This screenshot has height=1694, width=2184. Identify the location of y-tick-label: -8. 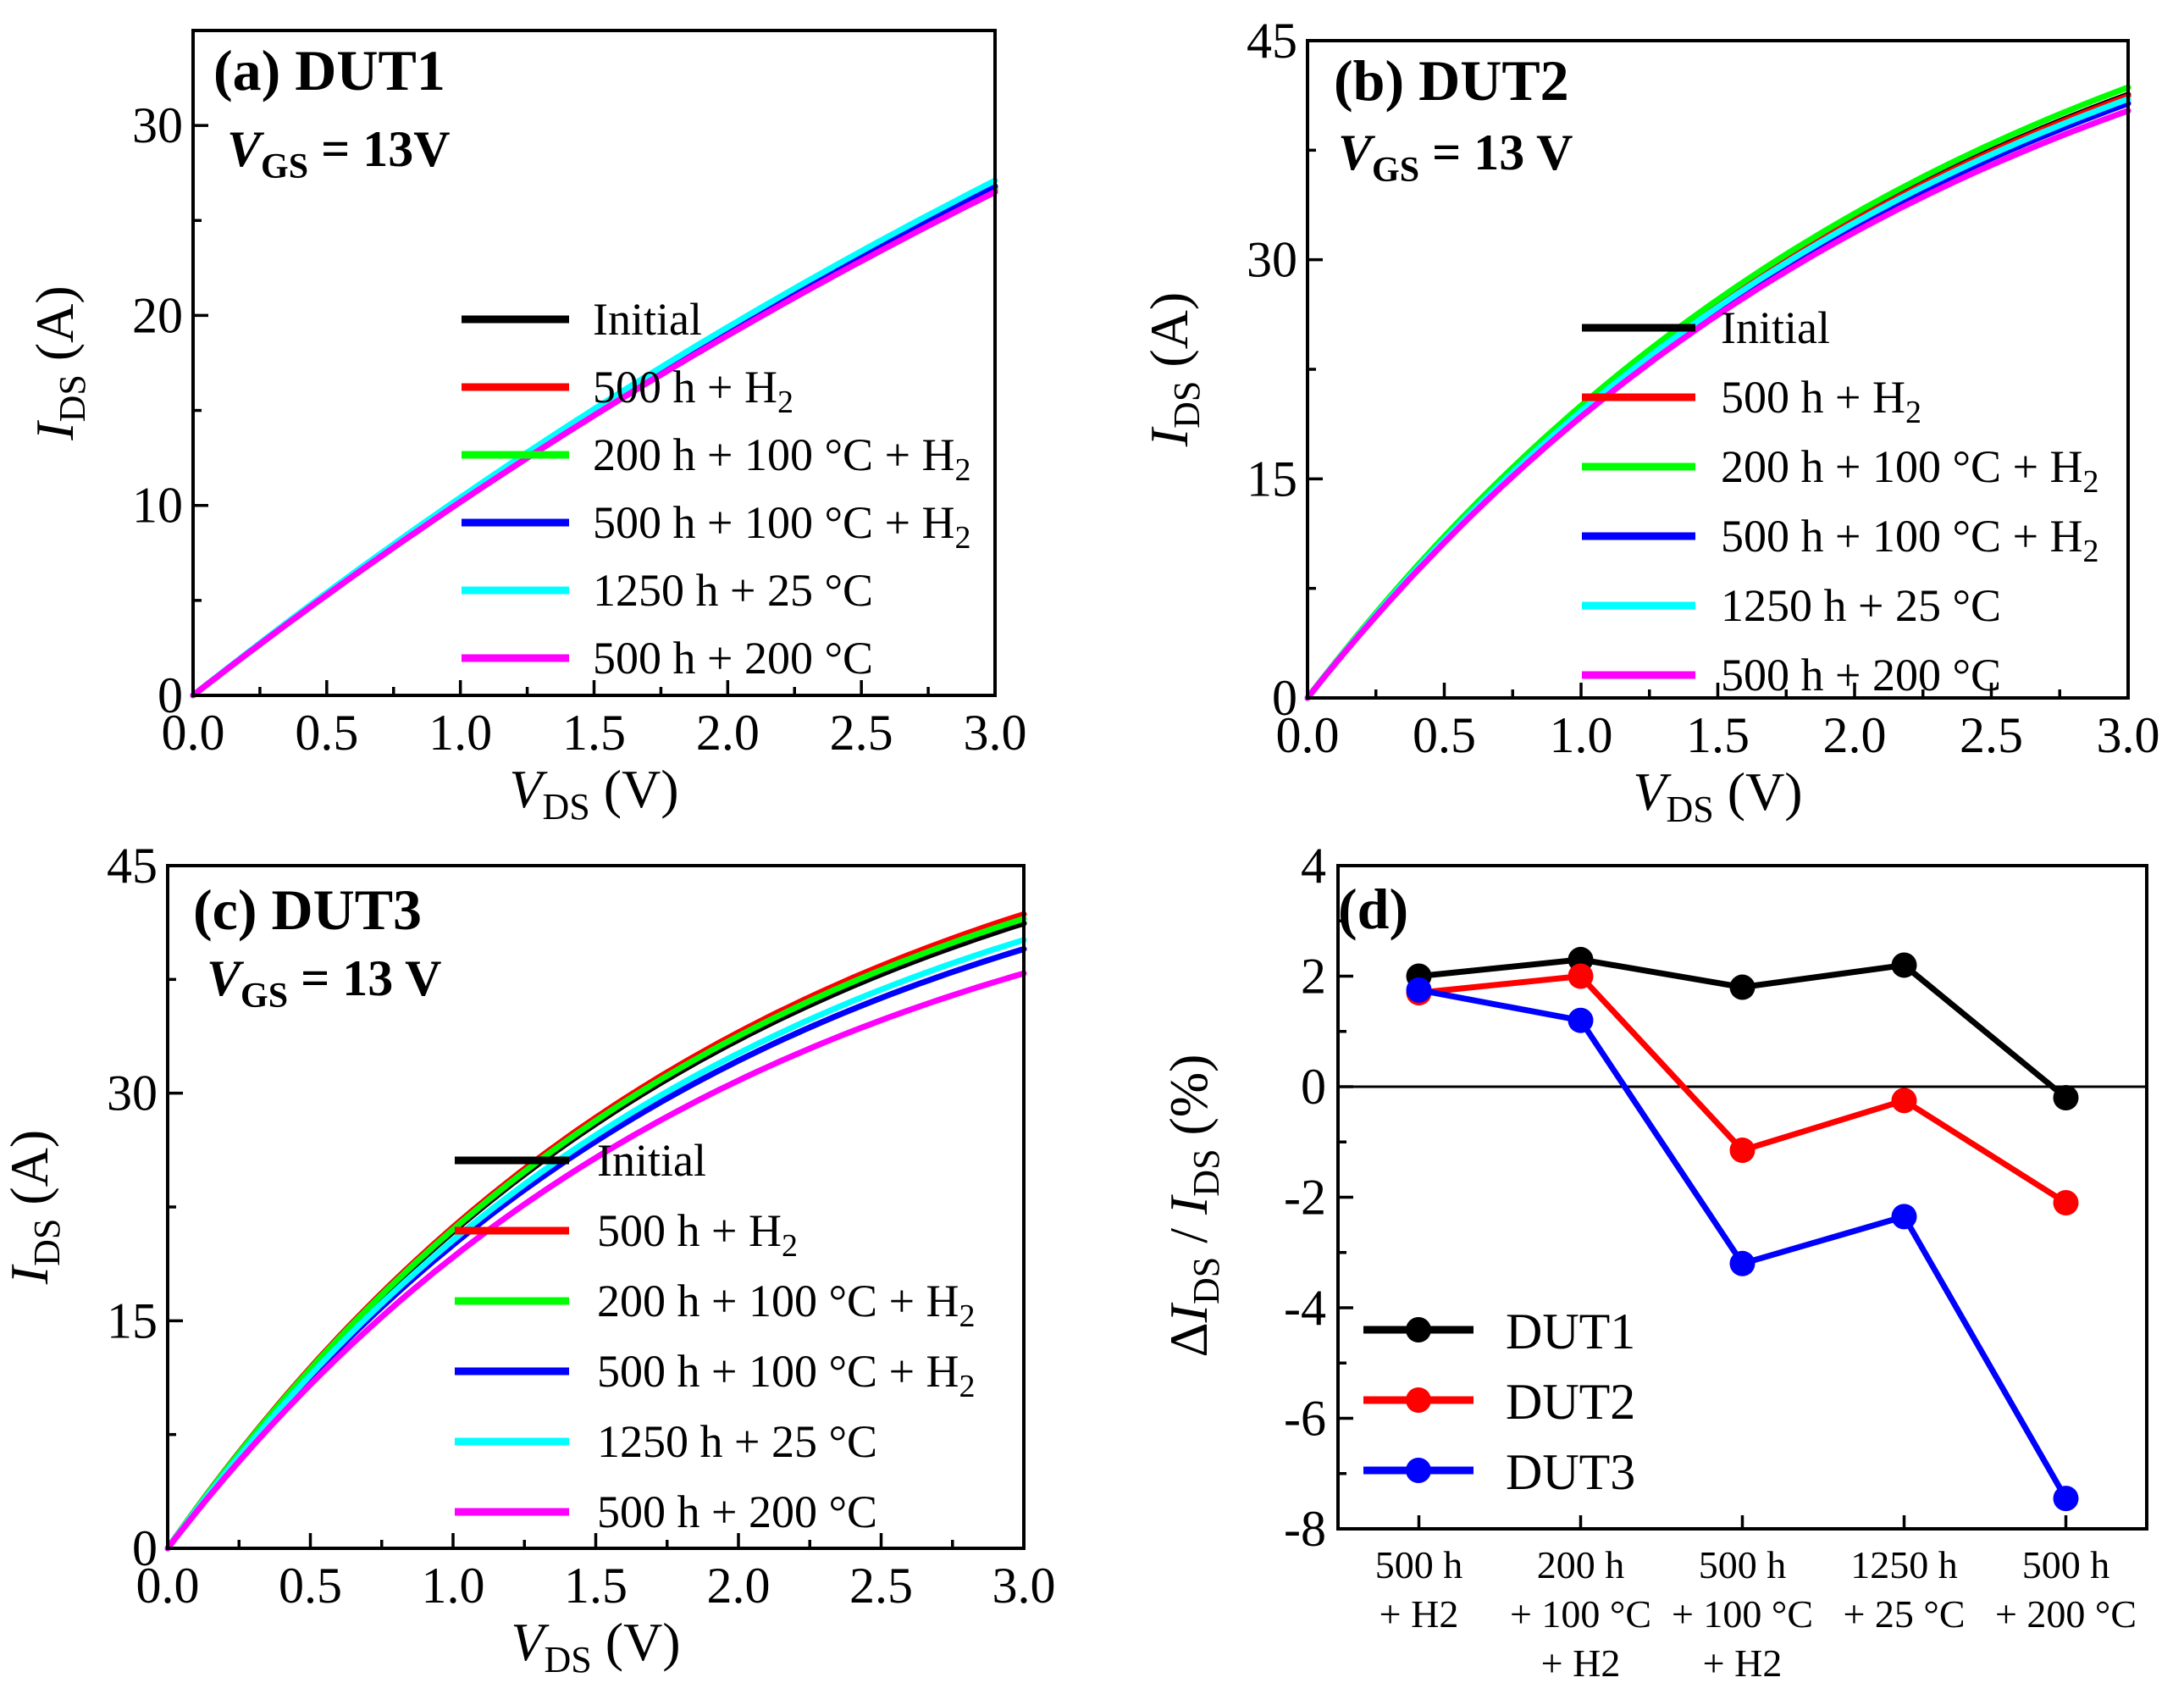
(1305, 1529).